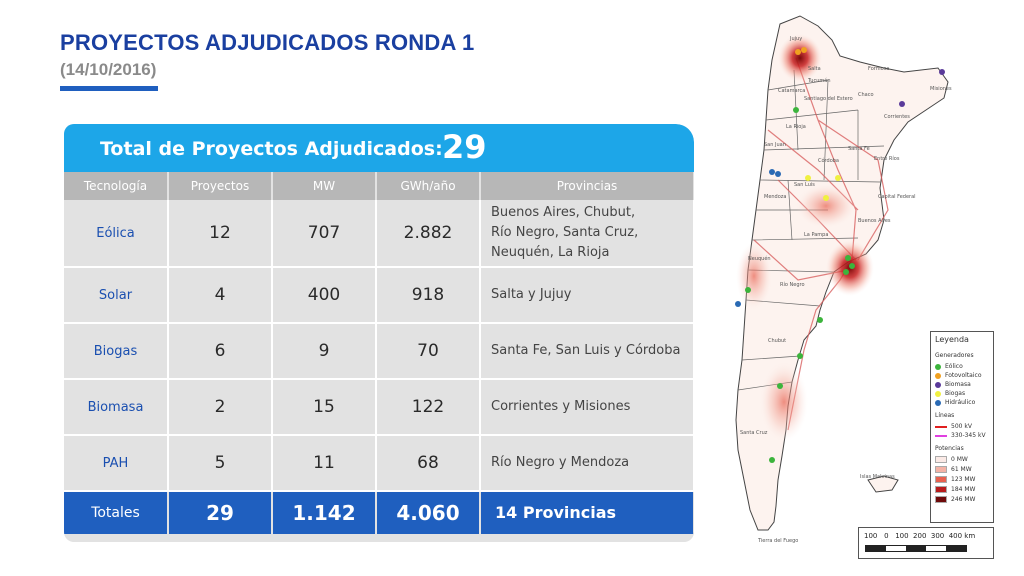  What do you see at coordinates (938, 402) in the screenshot?
I see `hydro-dot-icon` at bounding box center [938, 402].